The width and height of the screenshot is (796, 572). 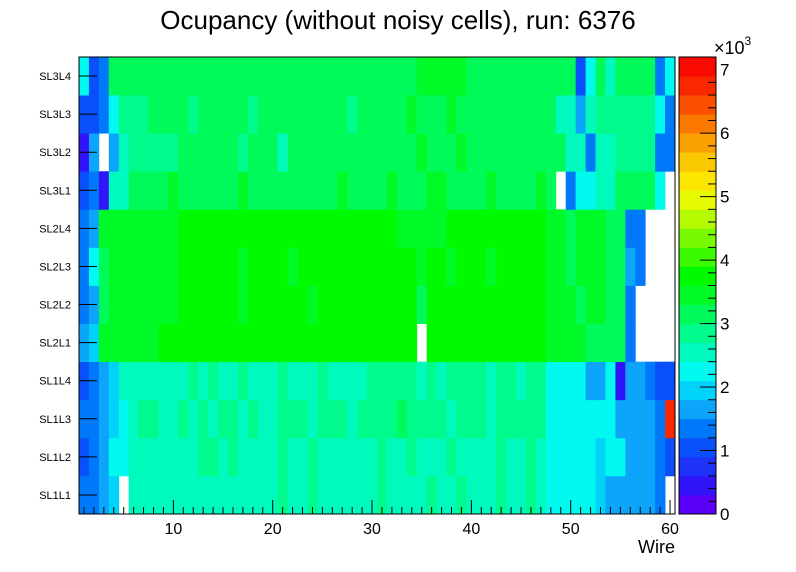 What do you see at coordinates (55, 229) in the screenshot?
I see `y-tick-label: SL2L4` at bounding box center [55, 229].